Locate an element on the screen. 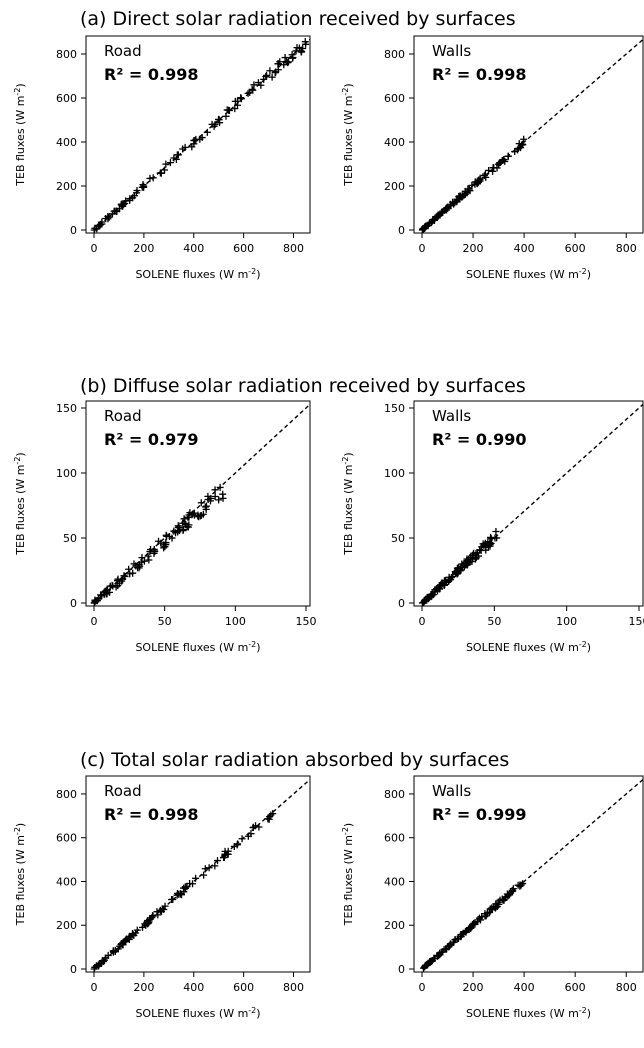 This screenshot has height=1048, width=644. y-axis-label: TEB fluxes (W m-2) is located at coordinates (20, 134).